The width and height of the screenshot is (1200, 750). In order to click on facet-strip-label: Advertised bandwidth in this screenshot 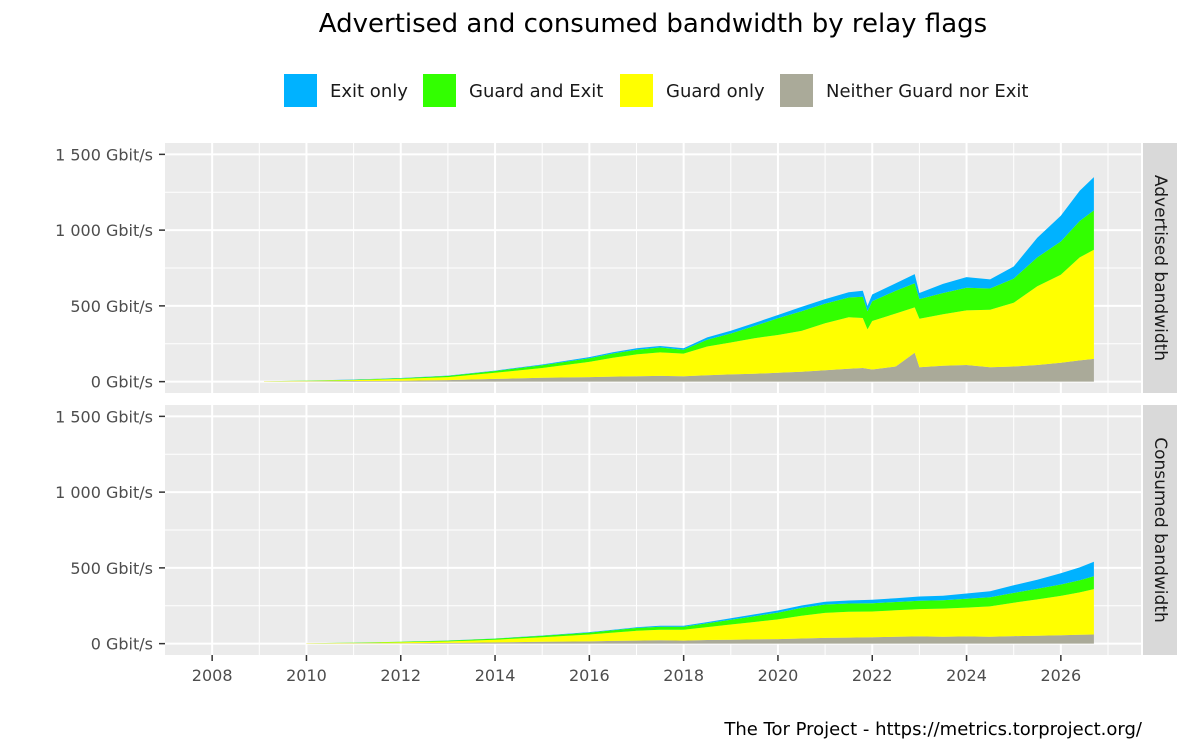, I will do `click(1160, 268)`.